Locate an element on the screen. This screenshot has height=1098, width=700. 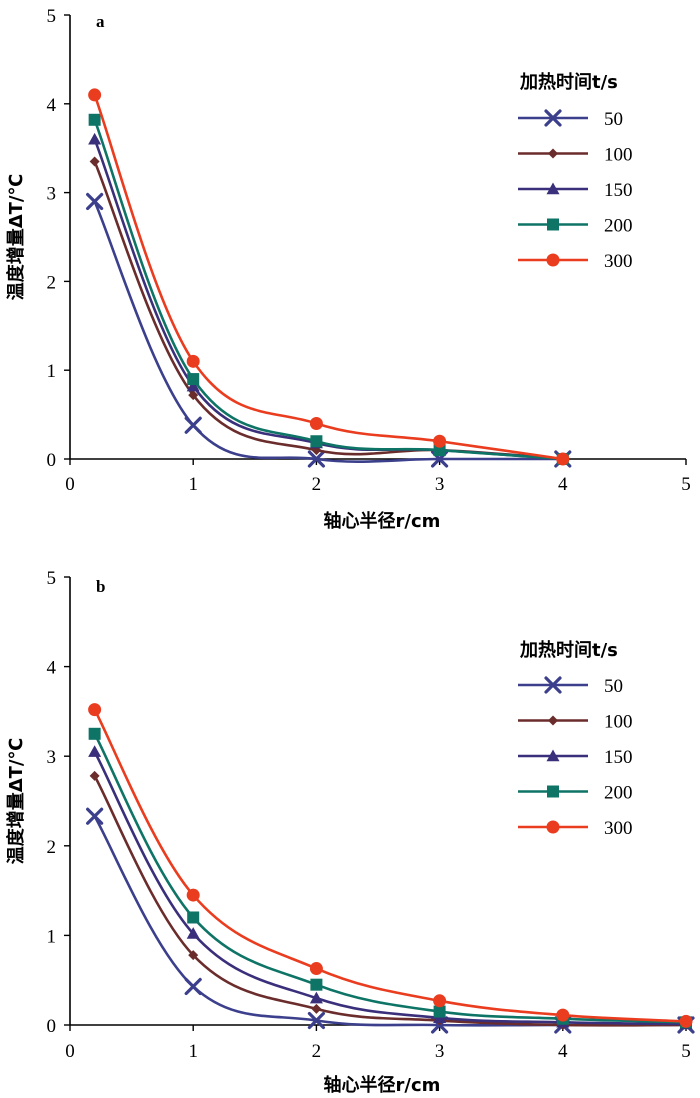
legend-item-50: 50 is located at coordinates (570, 686).